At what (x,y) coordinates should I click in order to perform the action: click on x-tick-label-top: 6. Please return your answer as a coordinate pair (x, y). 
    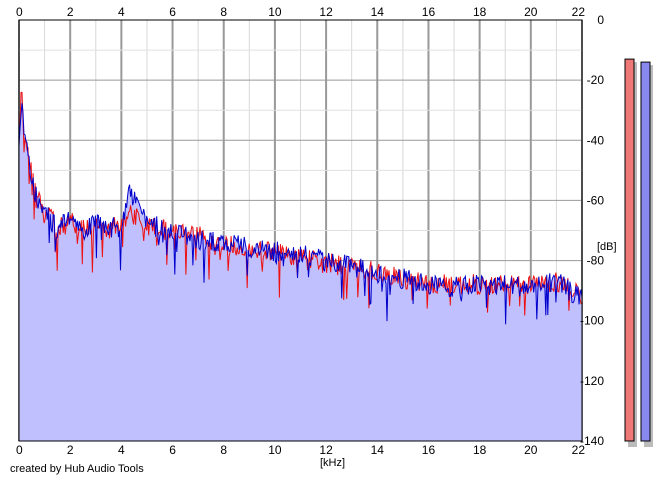
    Looking at the image, I should click on (172, 12).